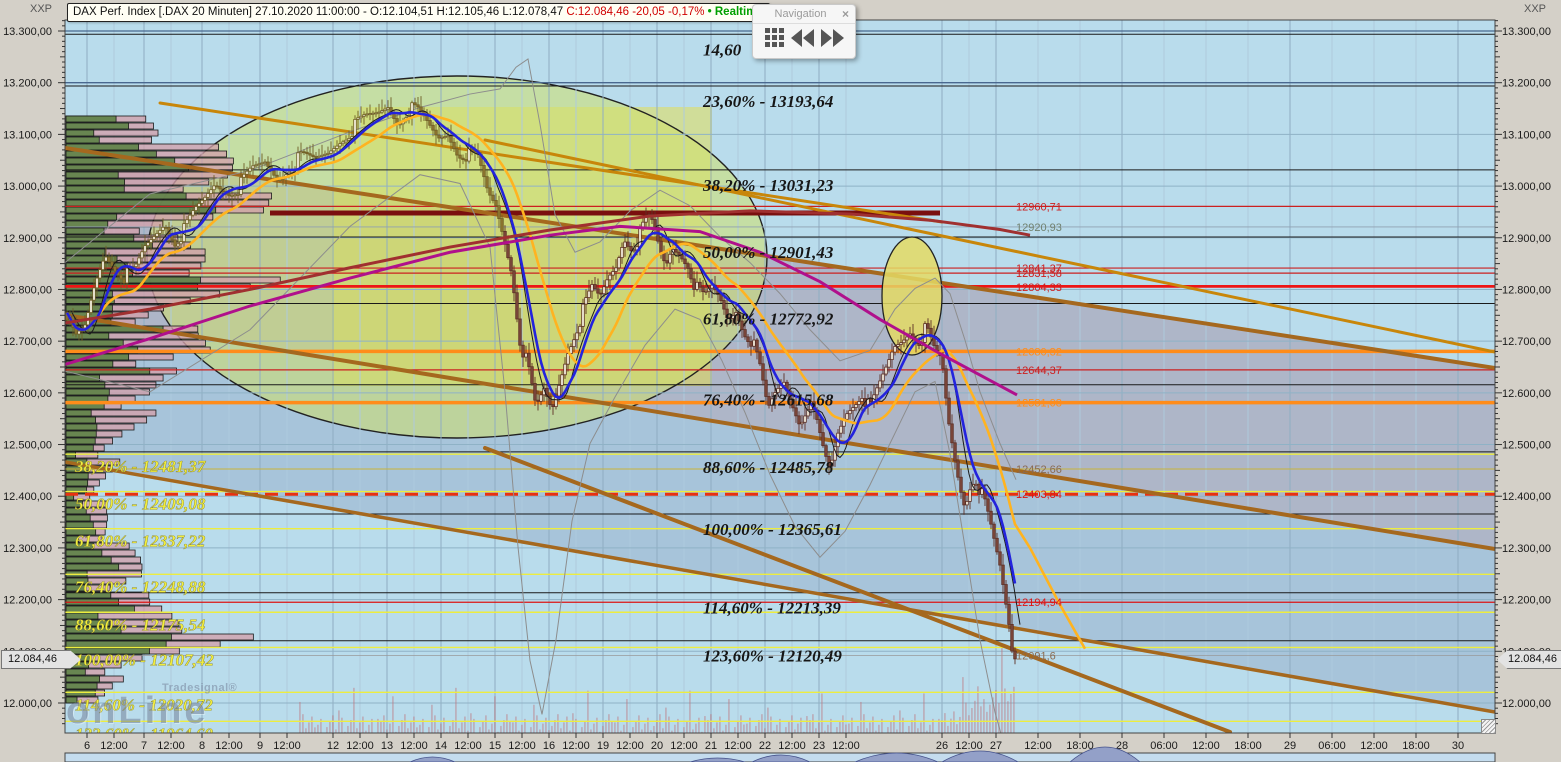 The height and width of the screenshot is (762, 1561). I want to click on fib-extension-label: 50,00% - 12901,43, so click(768, 252).